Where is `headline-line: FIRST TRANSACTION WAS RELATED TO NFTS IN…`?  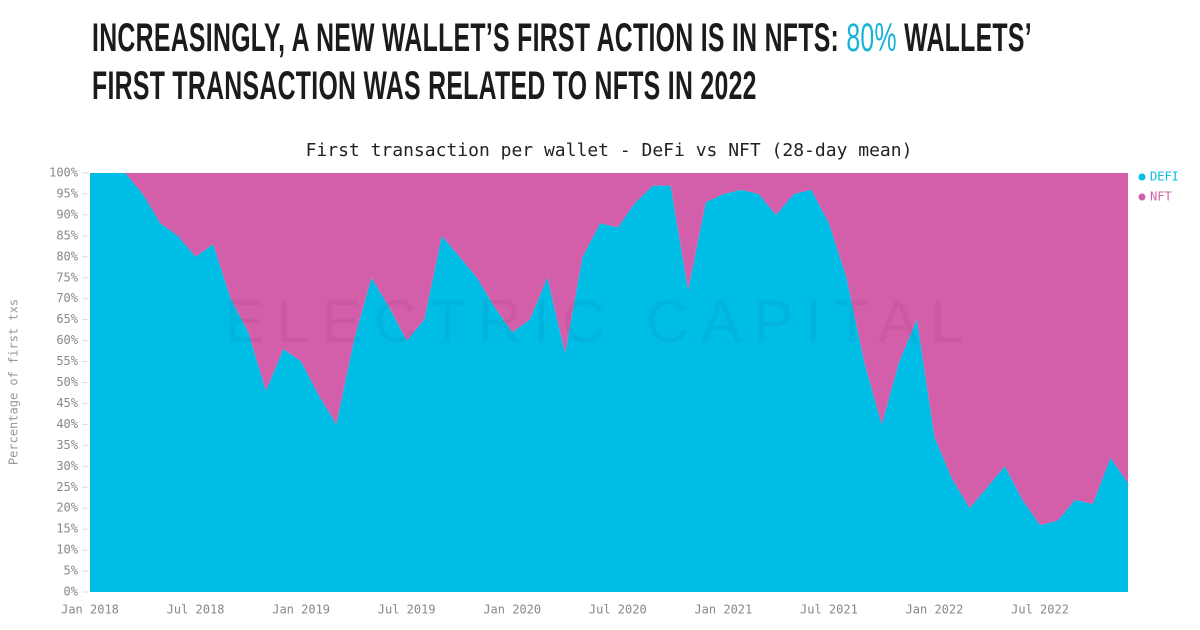
headline-line: FIRST TRANSACTION WAS RELATED TO NFTS IN… is located at coordinates (424, 86).